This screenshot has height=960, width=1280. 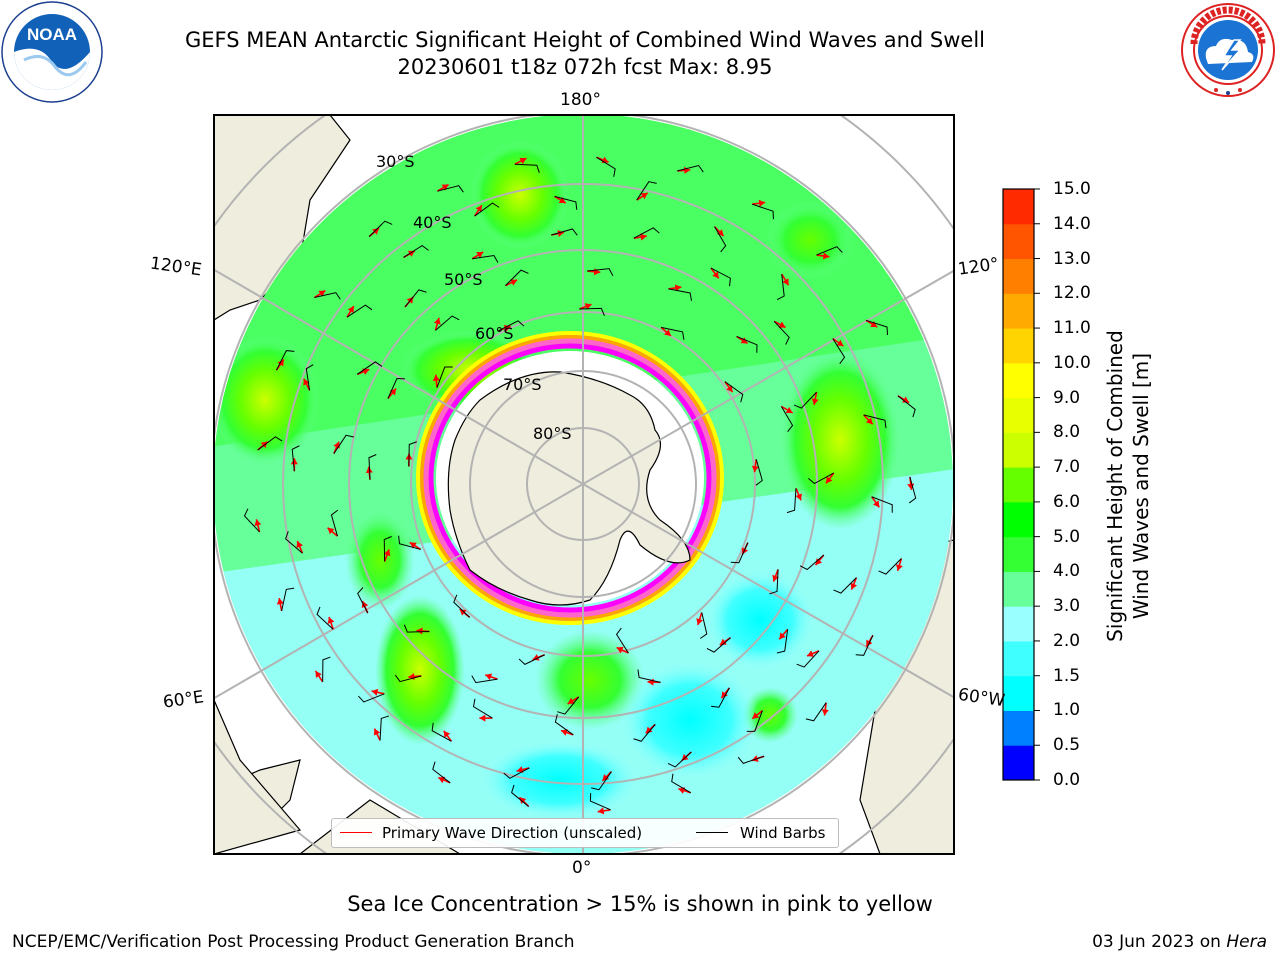 What do you see at coordinates (1067, 501) in the screenshot?
I see `colorbar-tick-label: 6.0` at bounding box center [1067, 501].